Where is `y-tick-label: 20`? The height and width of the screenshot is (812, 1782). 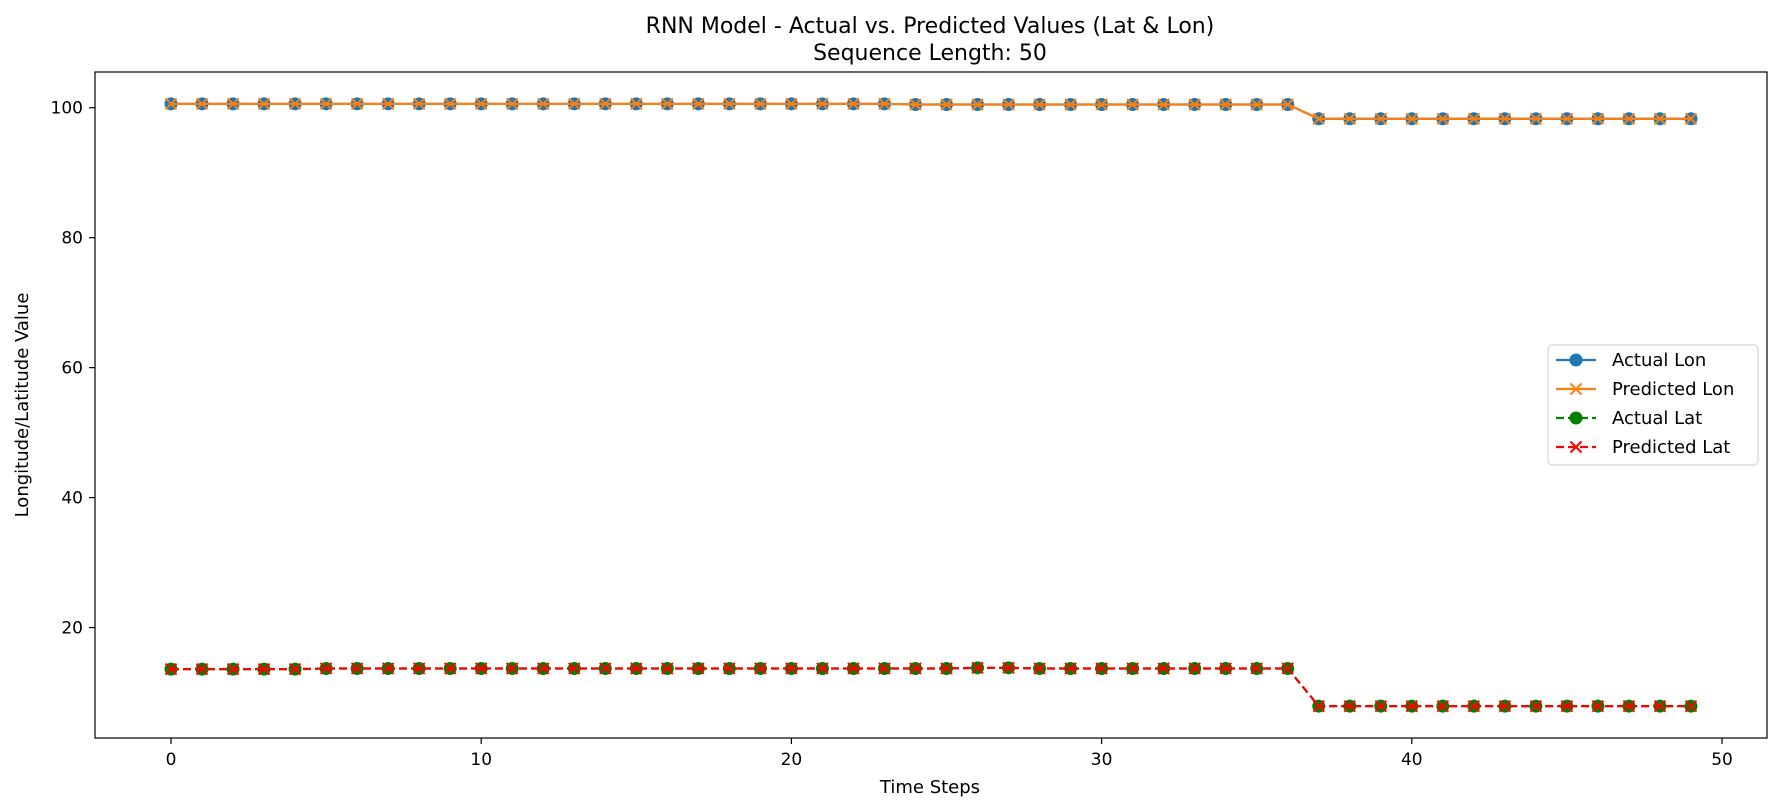 y-tick-label: 20 is located at coordinates (72, 629).